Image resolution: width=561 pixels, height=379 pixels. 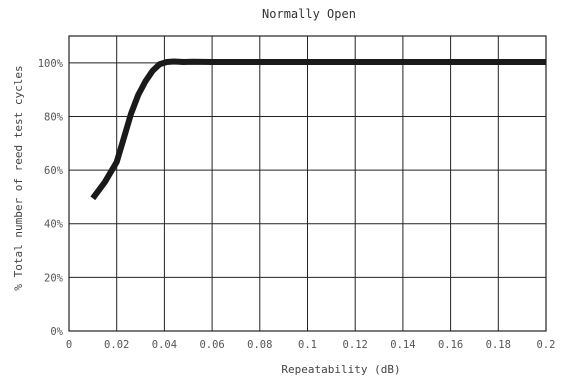 I want to click on x-axis-label: Repeatability (dB), so click(x=340, y=369).